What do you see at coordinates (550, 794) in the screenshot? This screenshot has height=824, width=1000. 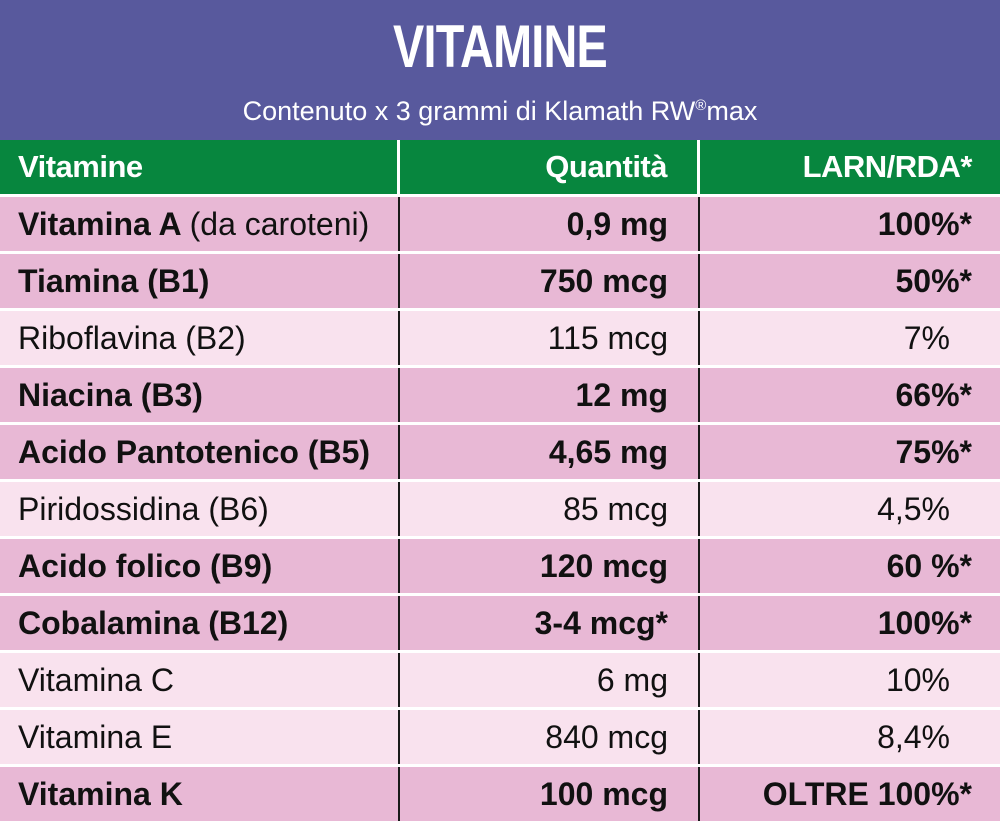 I see `quantity-cell: 100 mcg` at bounding box center [550, 794].